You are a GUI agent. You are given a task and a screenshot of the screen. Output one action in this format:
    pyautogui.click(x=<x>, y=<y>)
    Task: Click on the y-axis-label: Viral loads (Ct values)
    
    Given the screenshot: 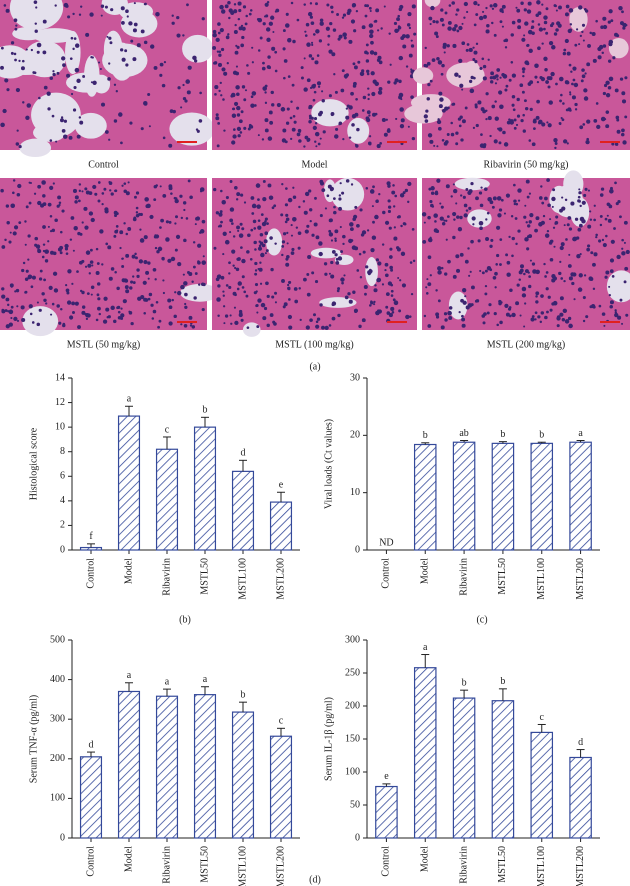 What is the action you would take?
    pyautogui.click(x=328, y=464)
    